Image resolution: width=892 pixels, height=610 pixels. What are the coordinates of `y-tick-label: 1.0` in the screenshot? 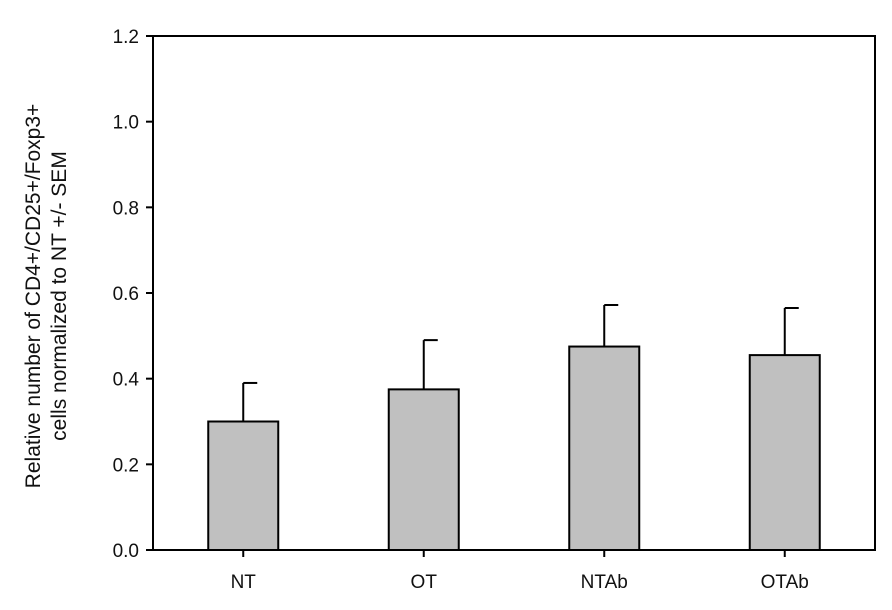 It's located at (126, 123).